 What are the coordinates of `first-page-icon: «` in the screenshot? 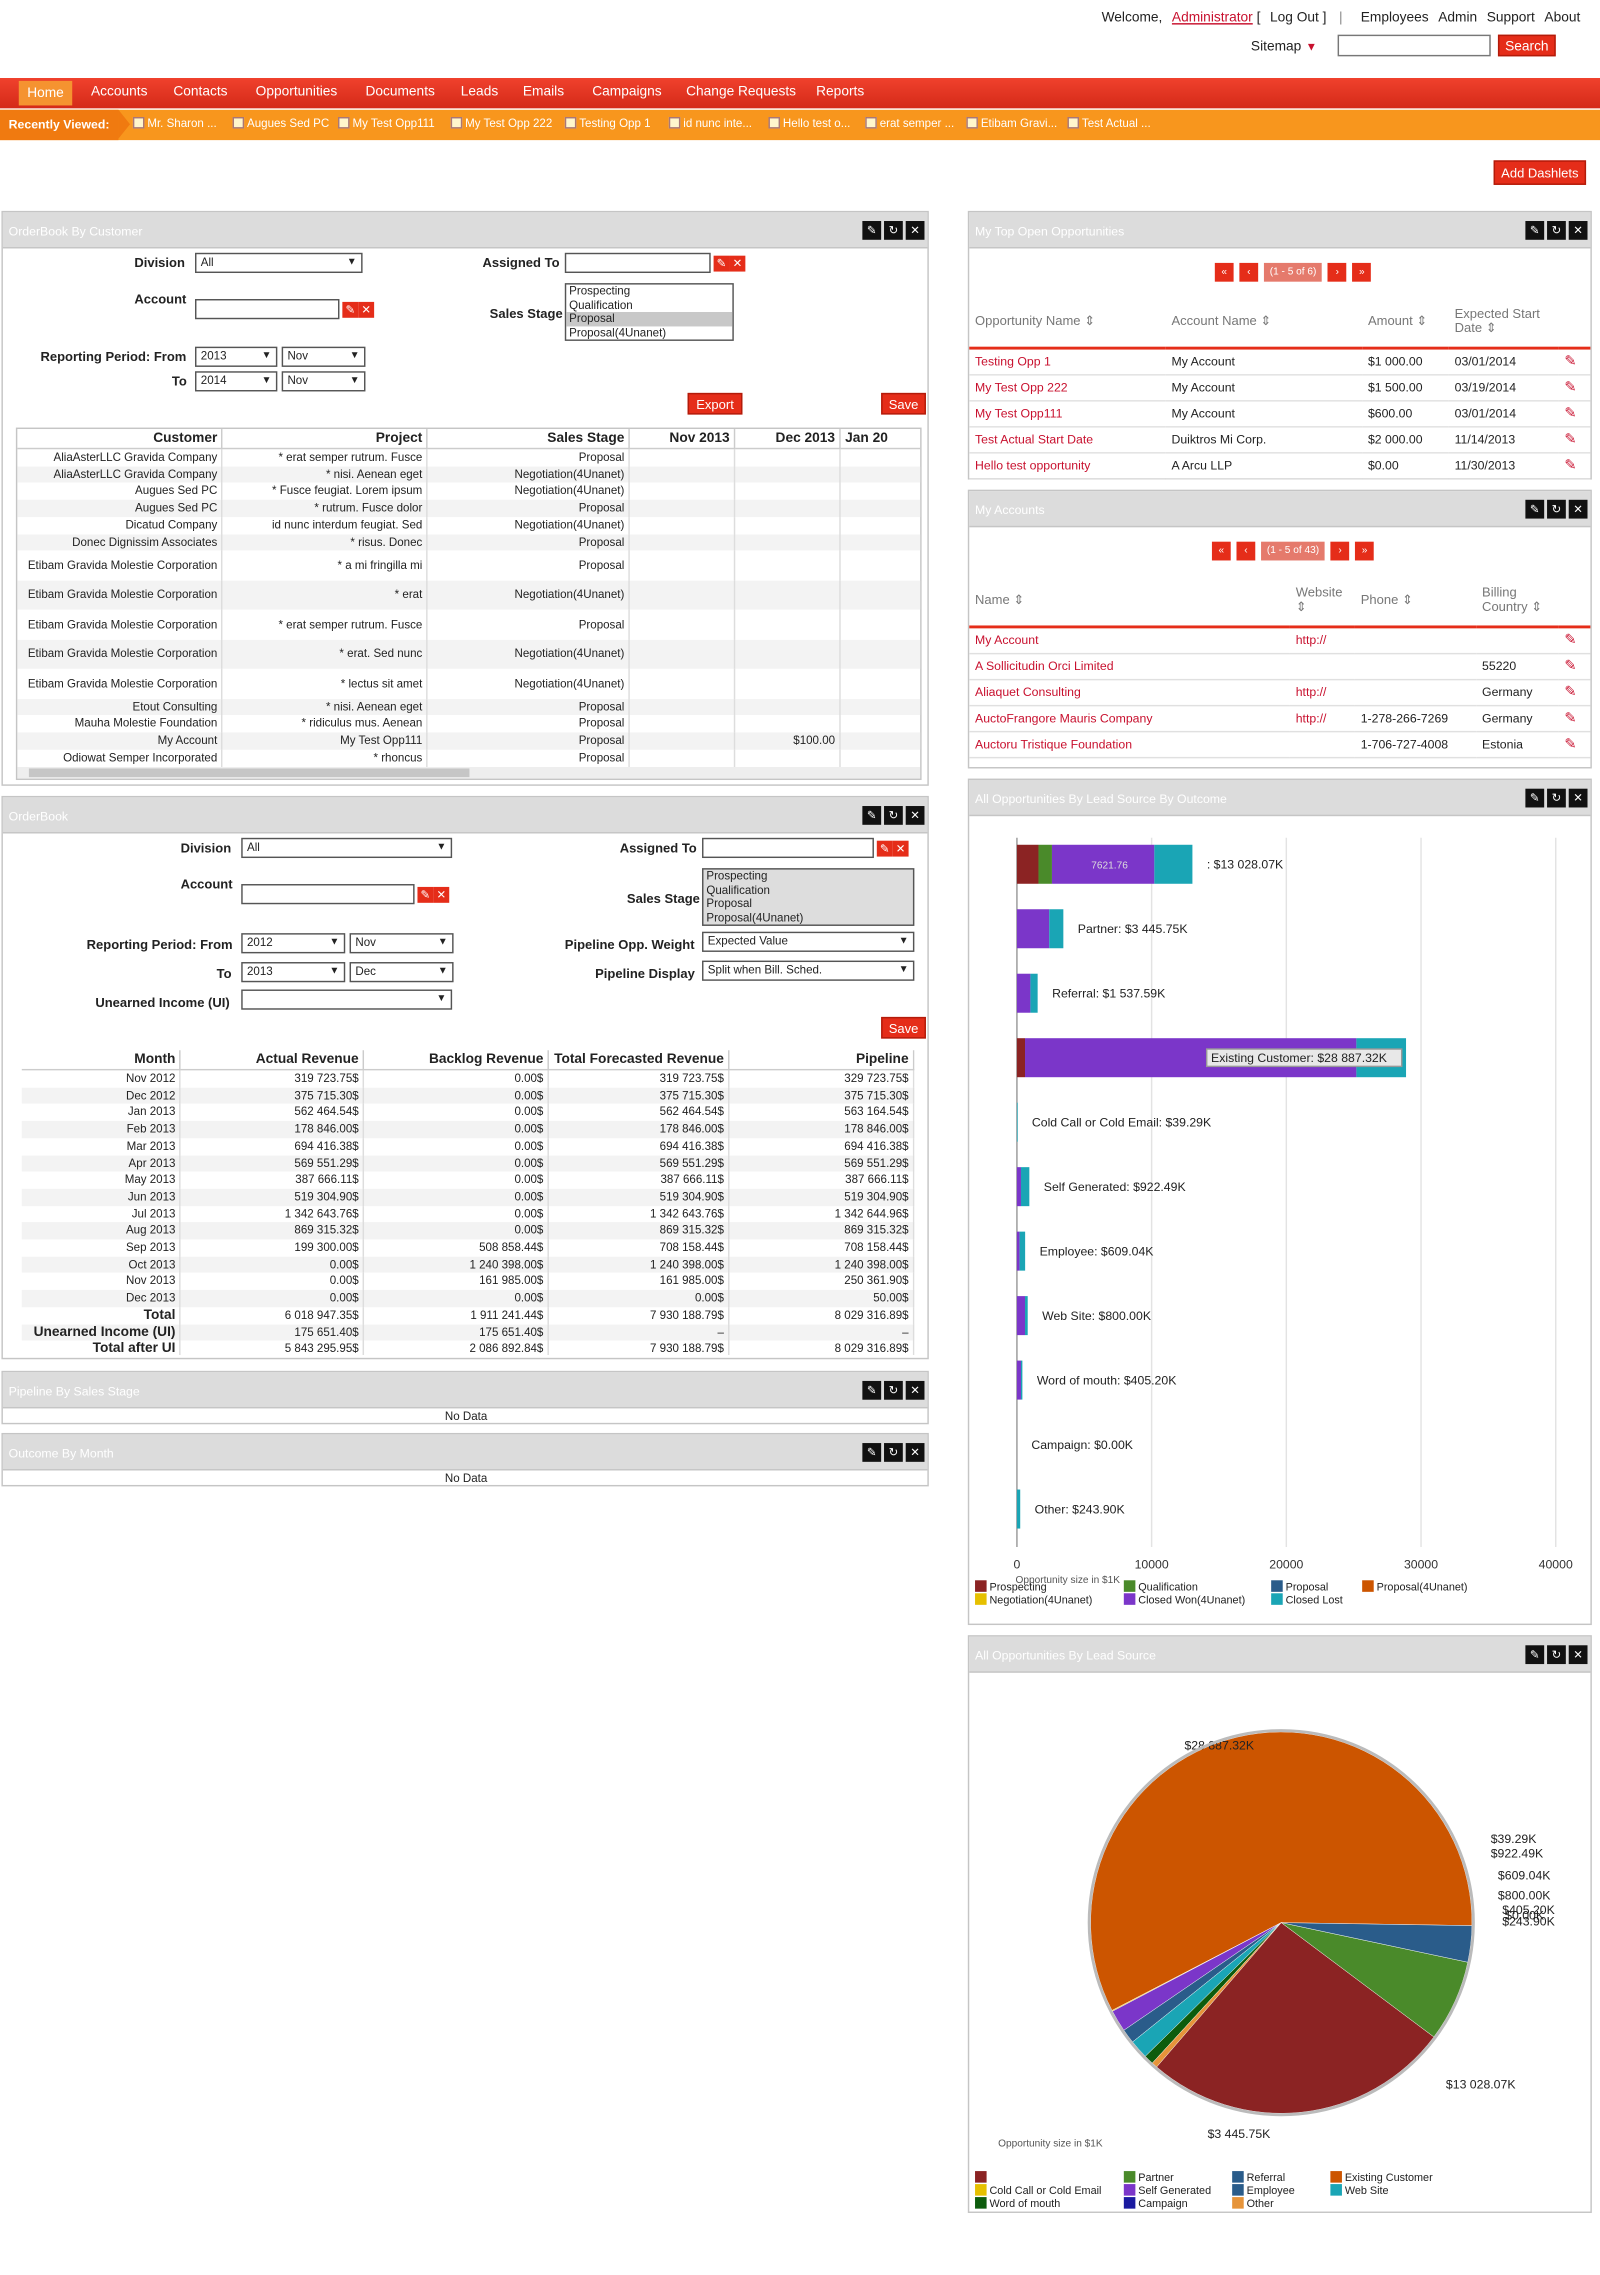 It's located at (1224, 272).